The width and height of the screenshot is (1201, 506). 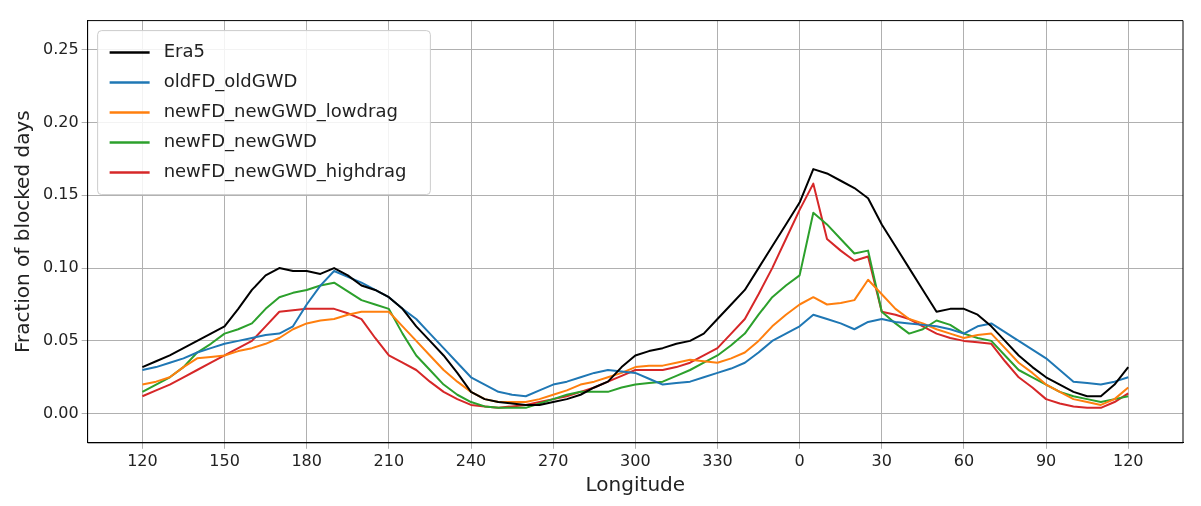 I want to click on y-tick-label: 0.25, so click(x=61, y=48).